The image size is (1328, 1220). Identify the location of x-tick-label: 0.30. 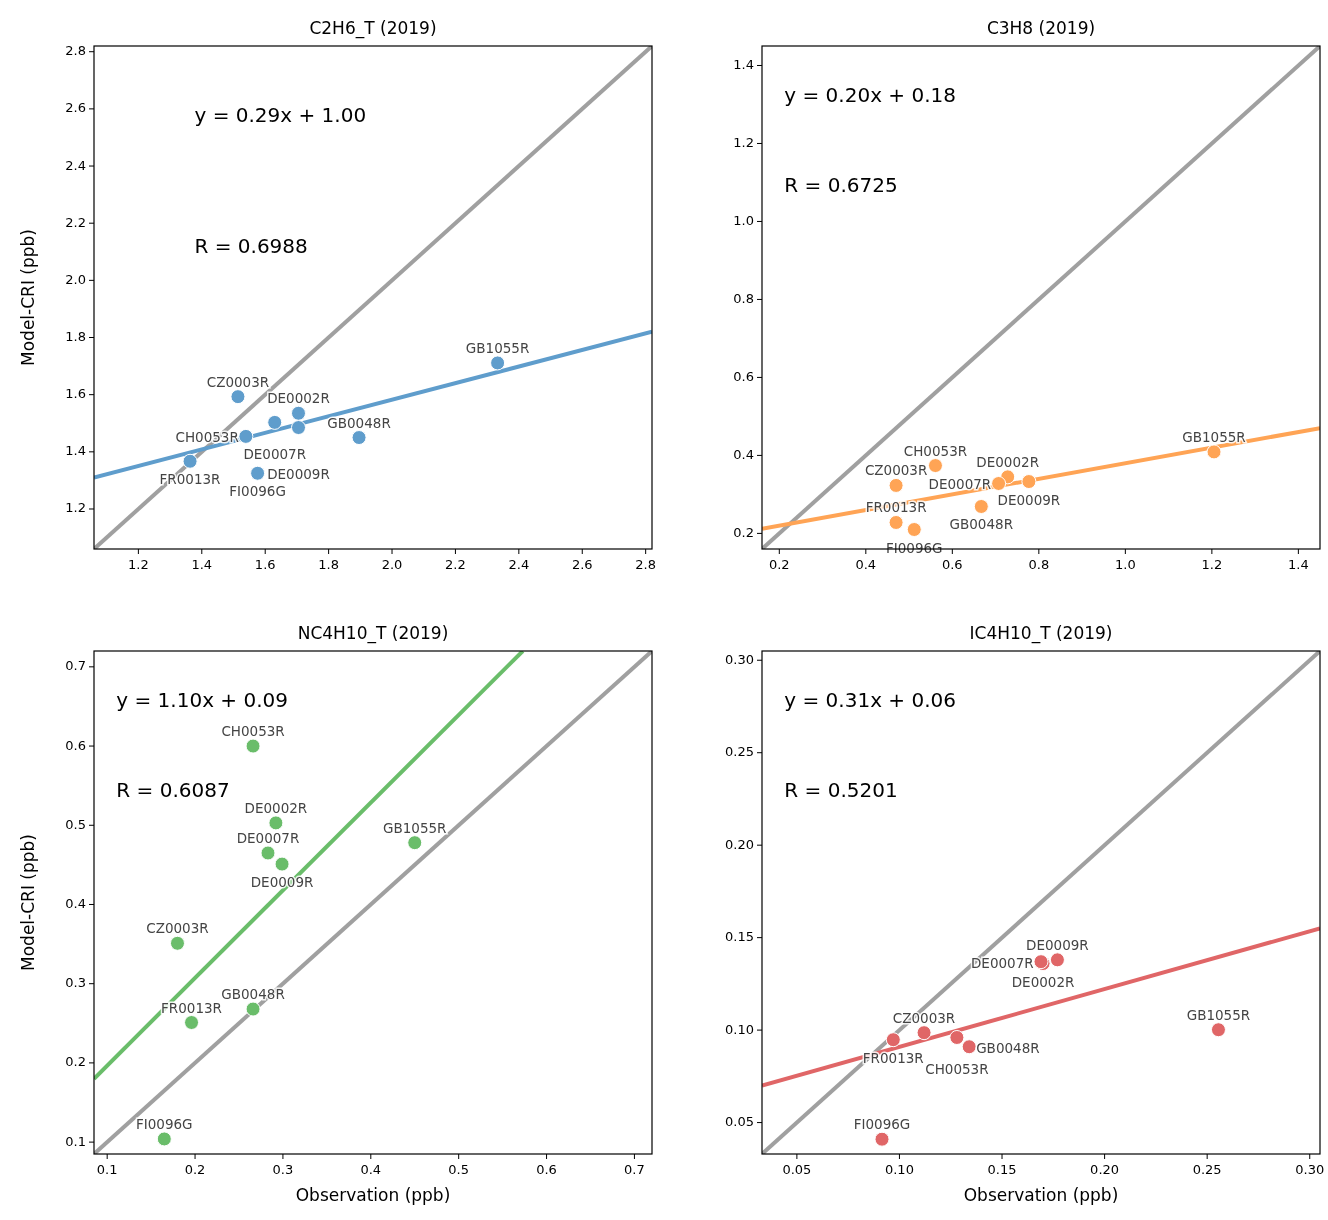
(1310, 1169).